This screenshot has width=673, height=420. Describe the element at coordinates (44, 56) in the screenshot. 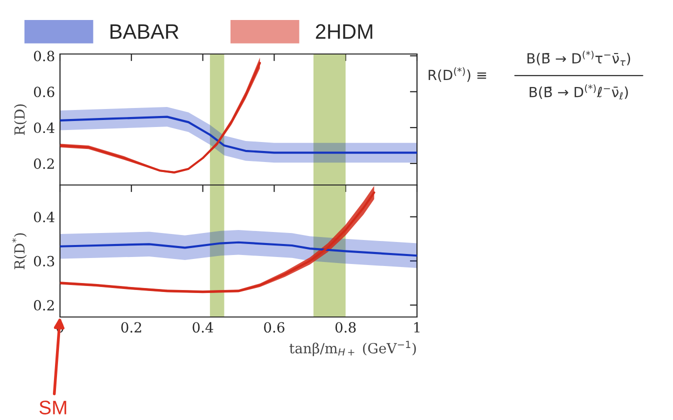

I see `y-tick-label: 0.8` at that location.